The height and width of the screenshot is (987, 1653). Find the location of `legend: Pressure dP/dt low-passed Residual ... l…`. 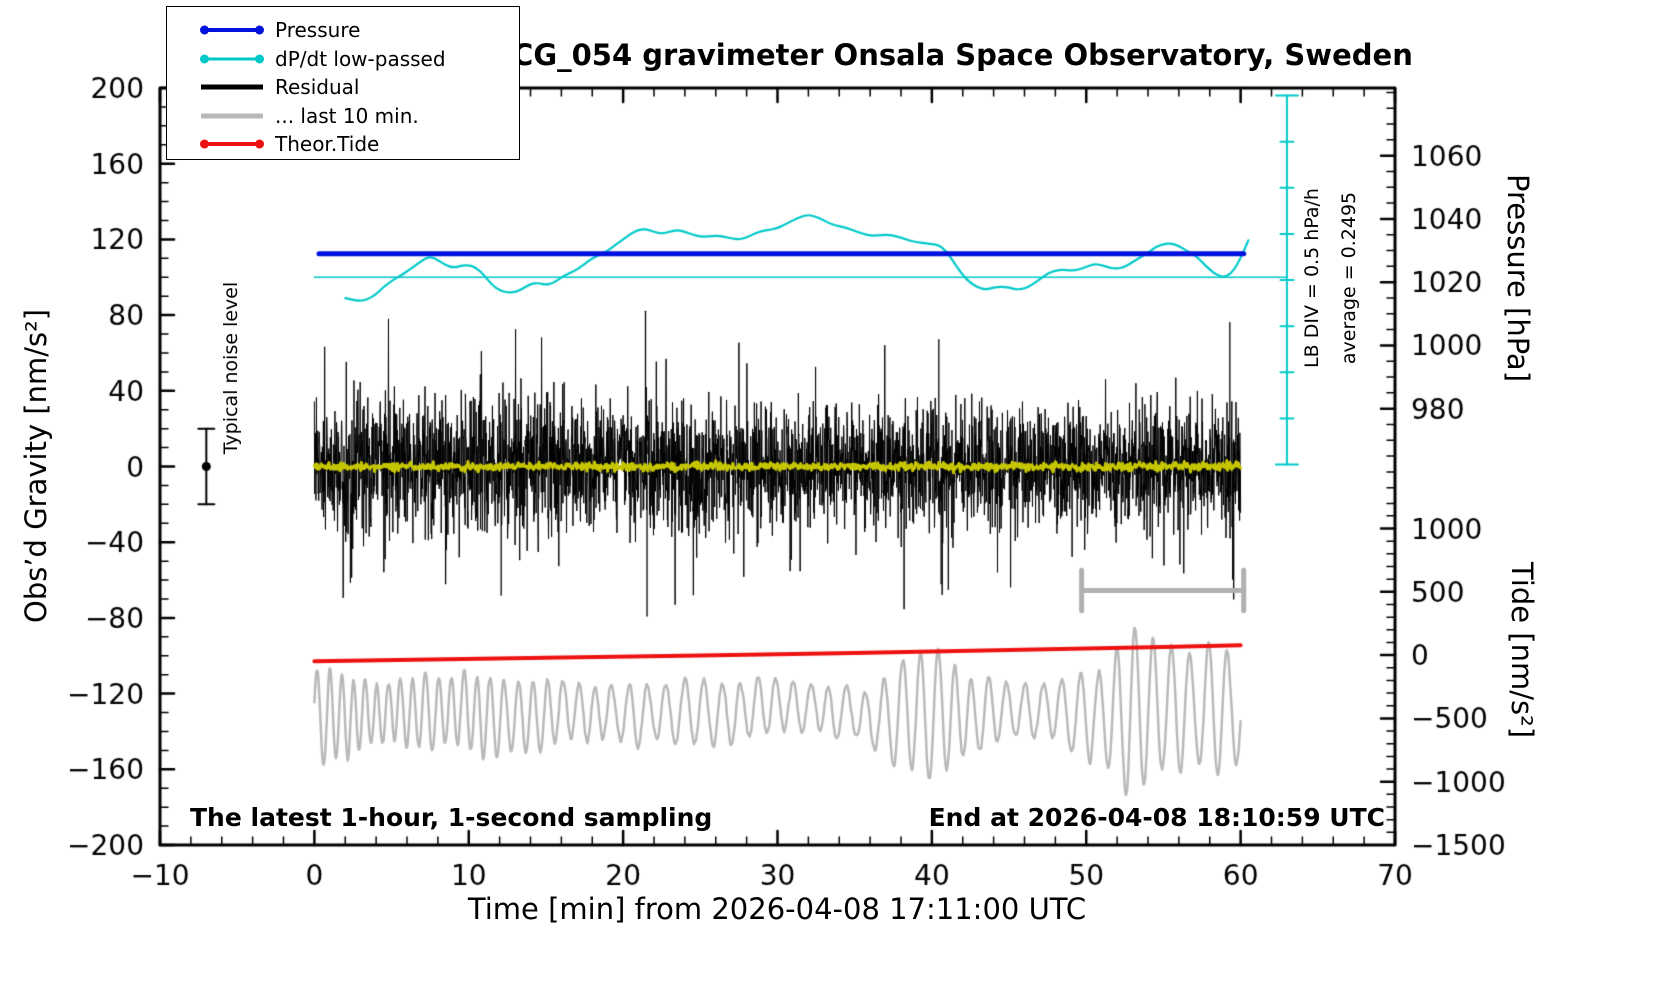

legend: Pressure dP/dt low-passed Residual ... l… is located at coordinates (343, 83).